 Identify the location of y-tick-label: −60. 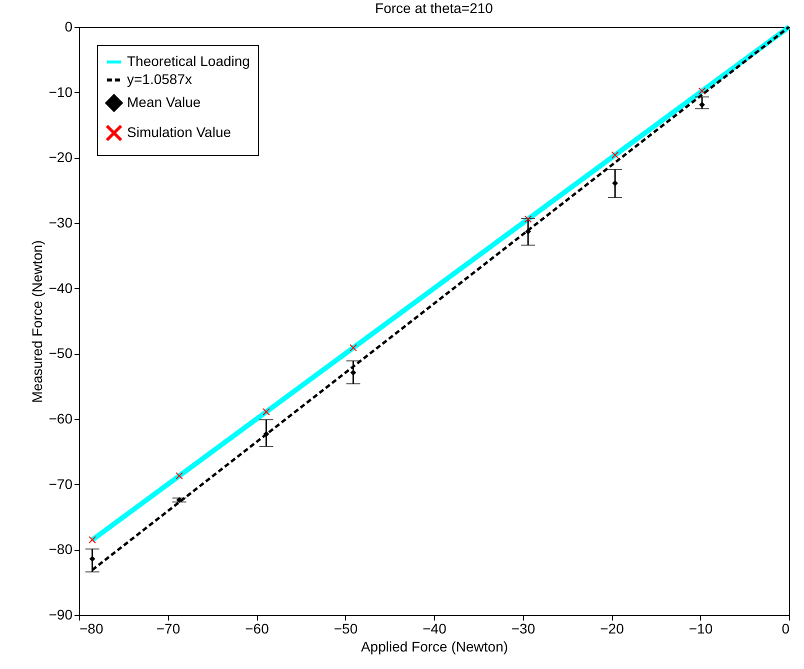
(60, 418).